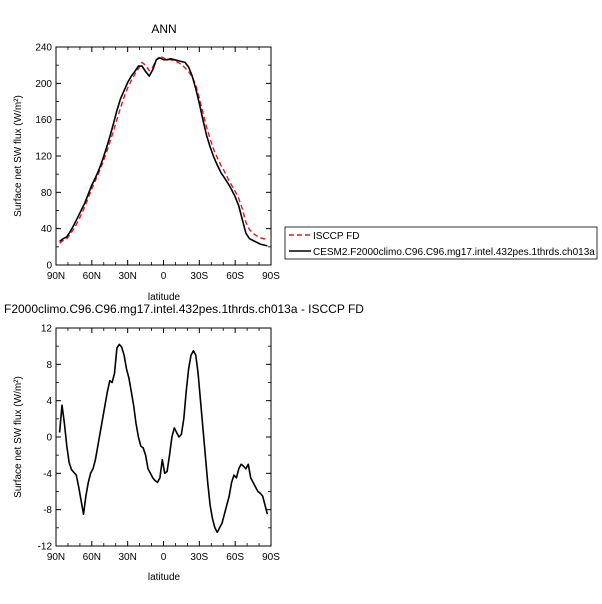 The height and width of the screenshot is (604, 602). What do you see at coordinates (49, 266) in the screenshot?
I see `top-y-tick-label: 0` at bounding box center [49, 266].